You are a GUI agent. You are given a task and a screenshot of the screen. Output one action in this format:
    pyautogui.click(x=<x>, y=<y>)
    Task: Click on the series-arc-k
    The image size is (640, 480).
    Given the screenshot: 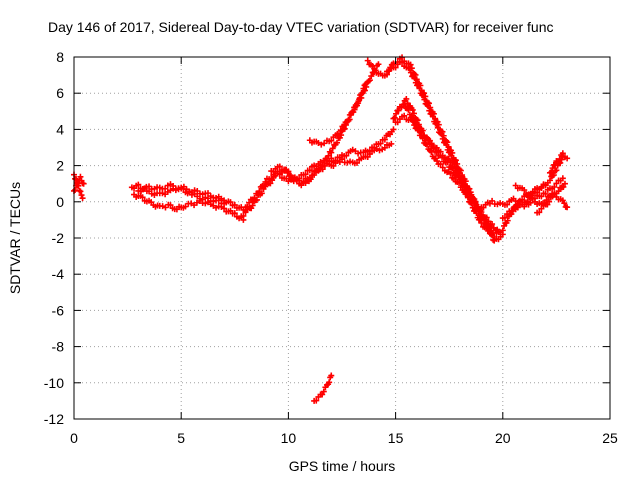 What is the action you would take?
    pyautogui.click(x=361, y=155)
    